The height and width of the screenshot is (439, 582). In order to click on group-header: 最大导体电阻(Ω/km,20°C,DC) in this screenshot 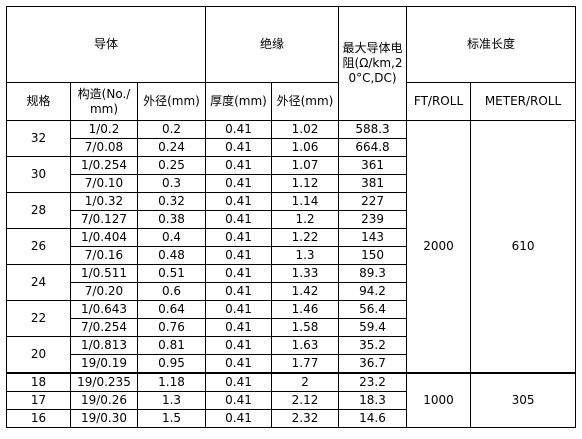, I will do `click(373, 63)`.